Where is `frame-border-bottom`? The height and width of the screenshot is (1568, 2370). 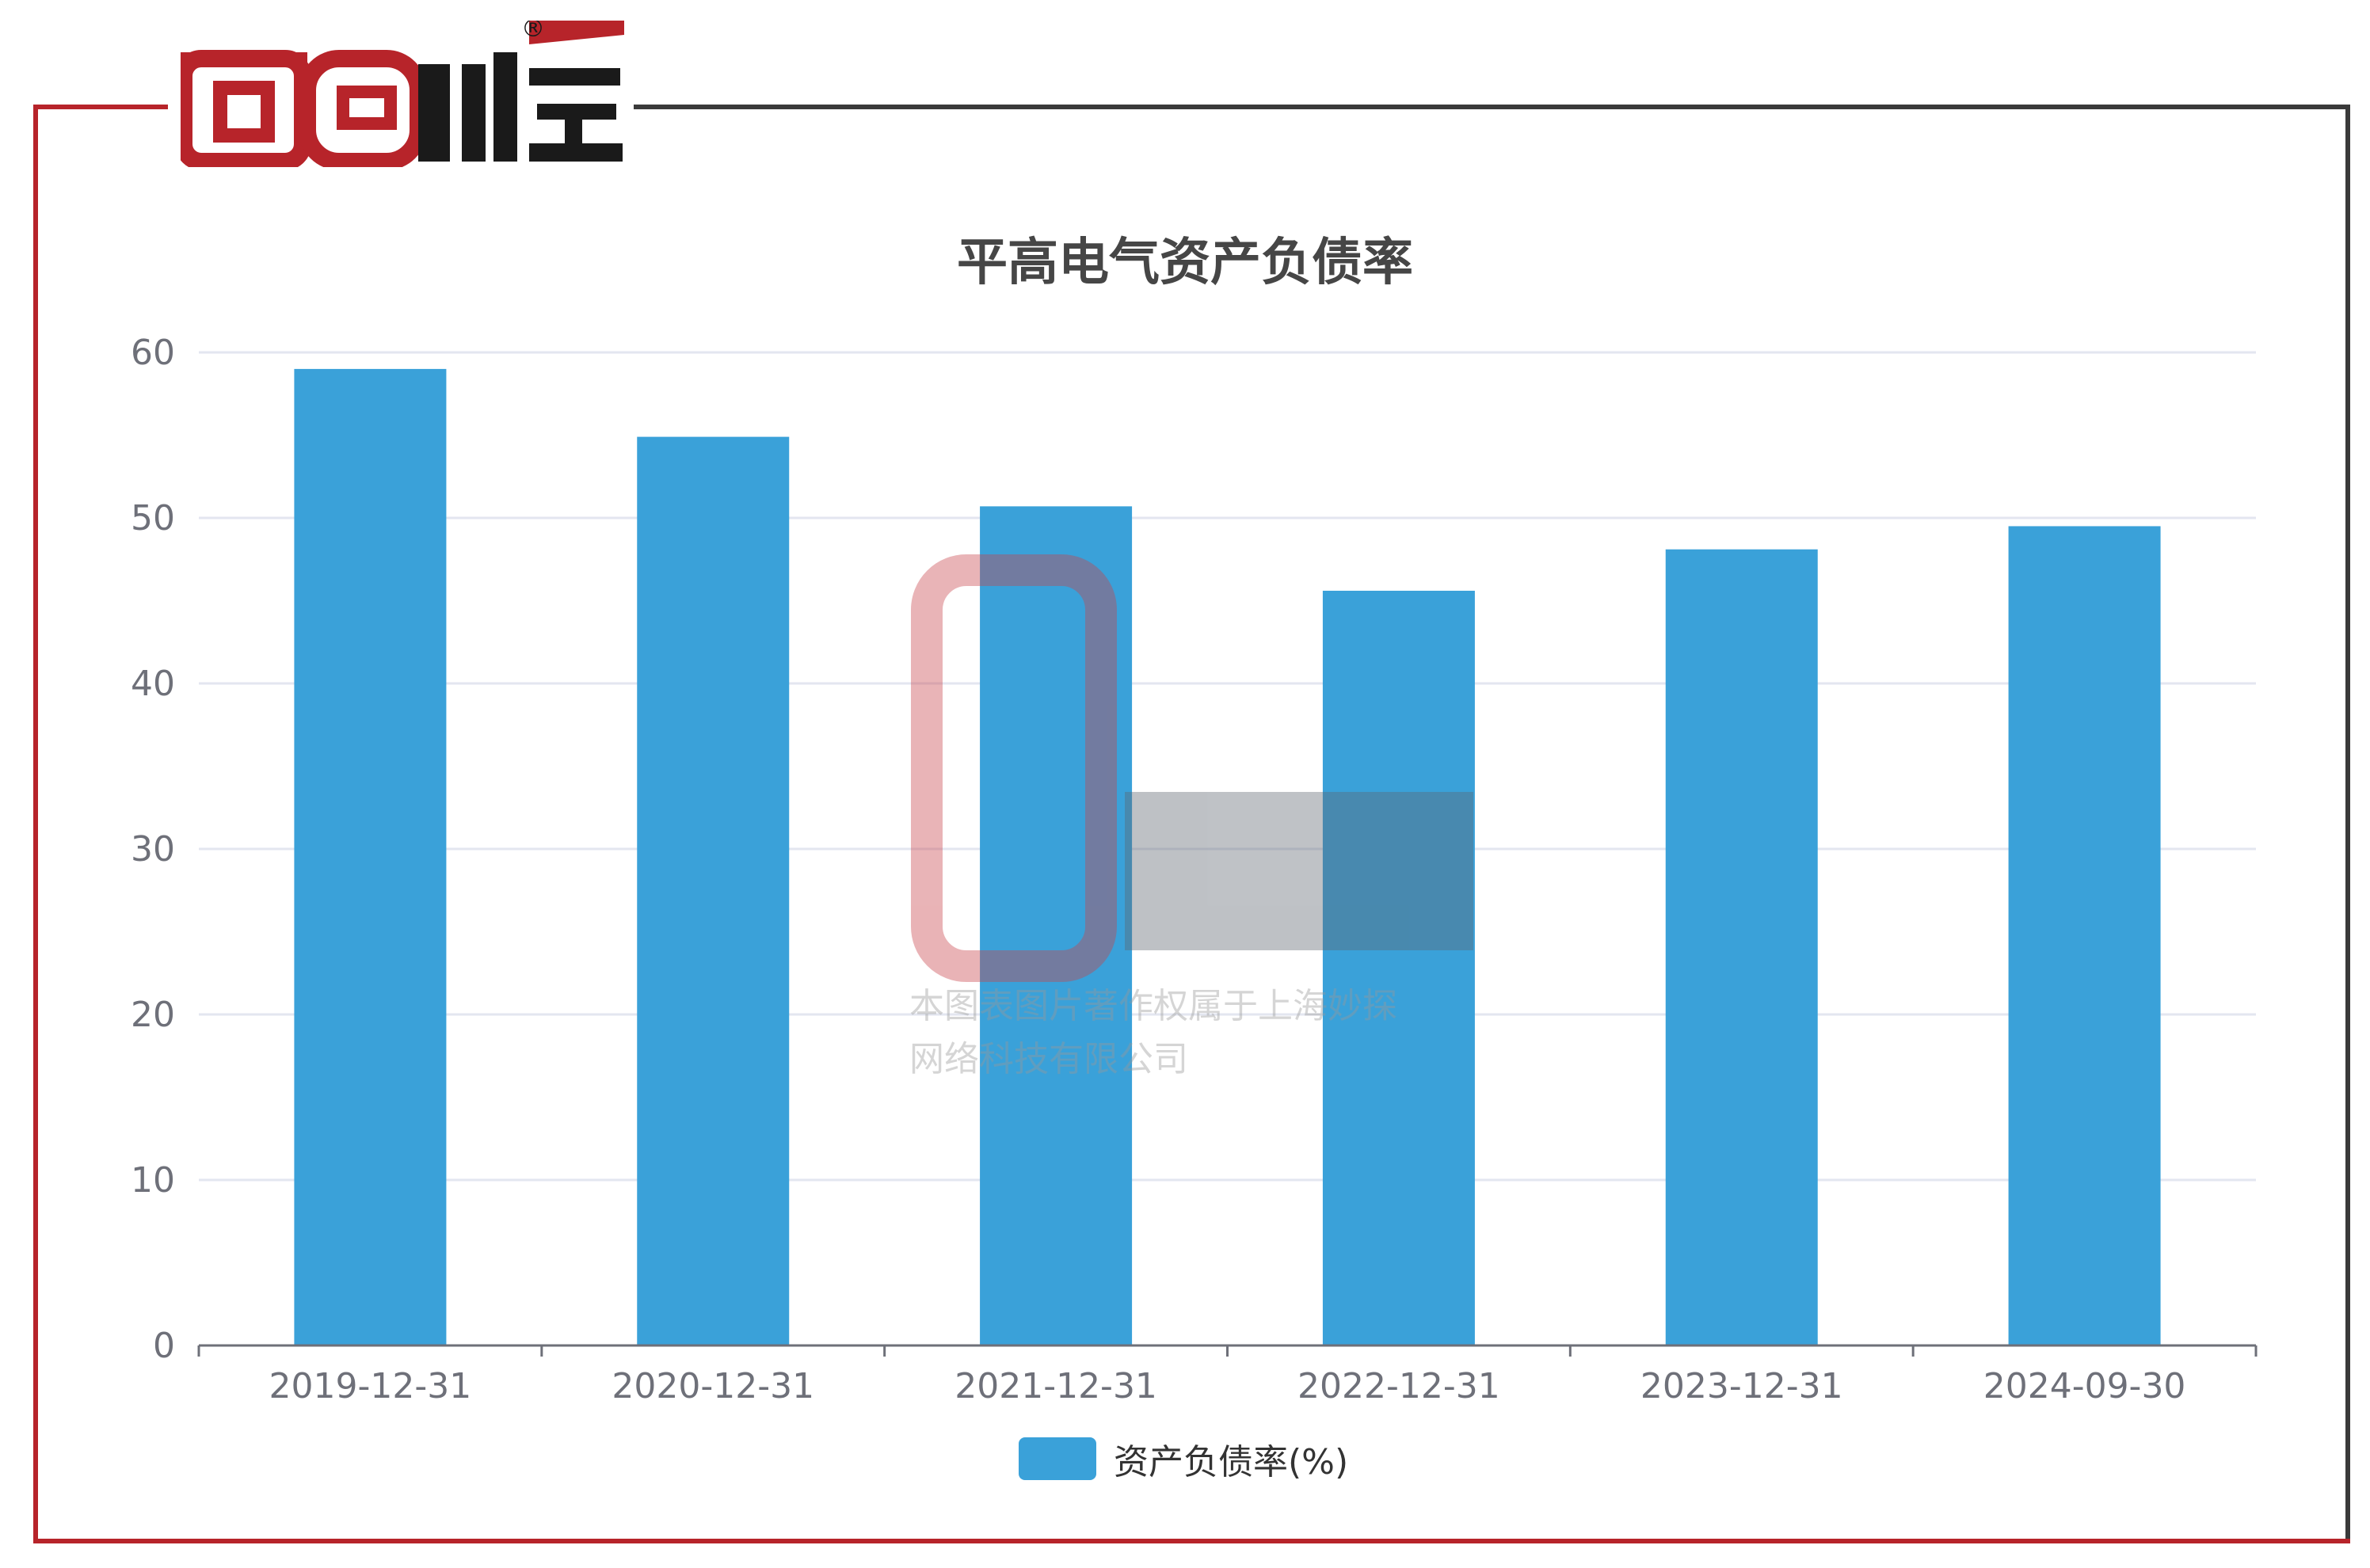 frame-border-bottom is located at coordinates (1191, 1541).